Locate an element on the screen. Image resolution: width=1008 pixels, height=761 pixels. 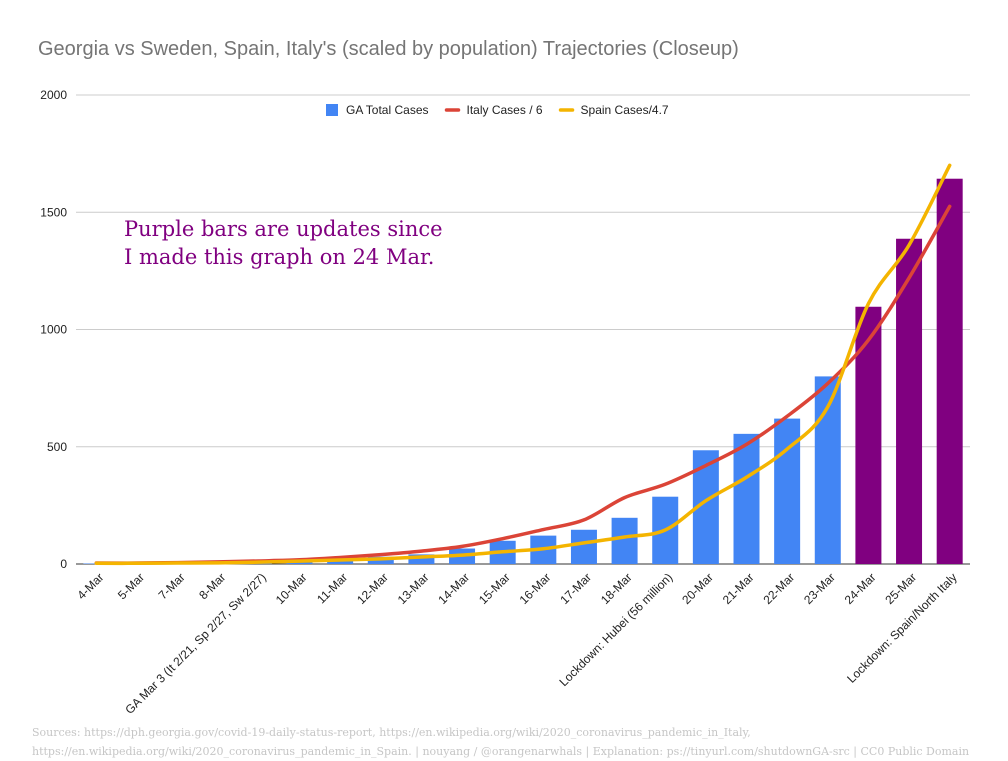
x-tick-label: 15-Mar is located at coordinates (494, 588).